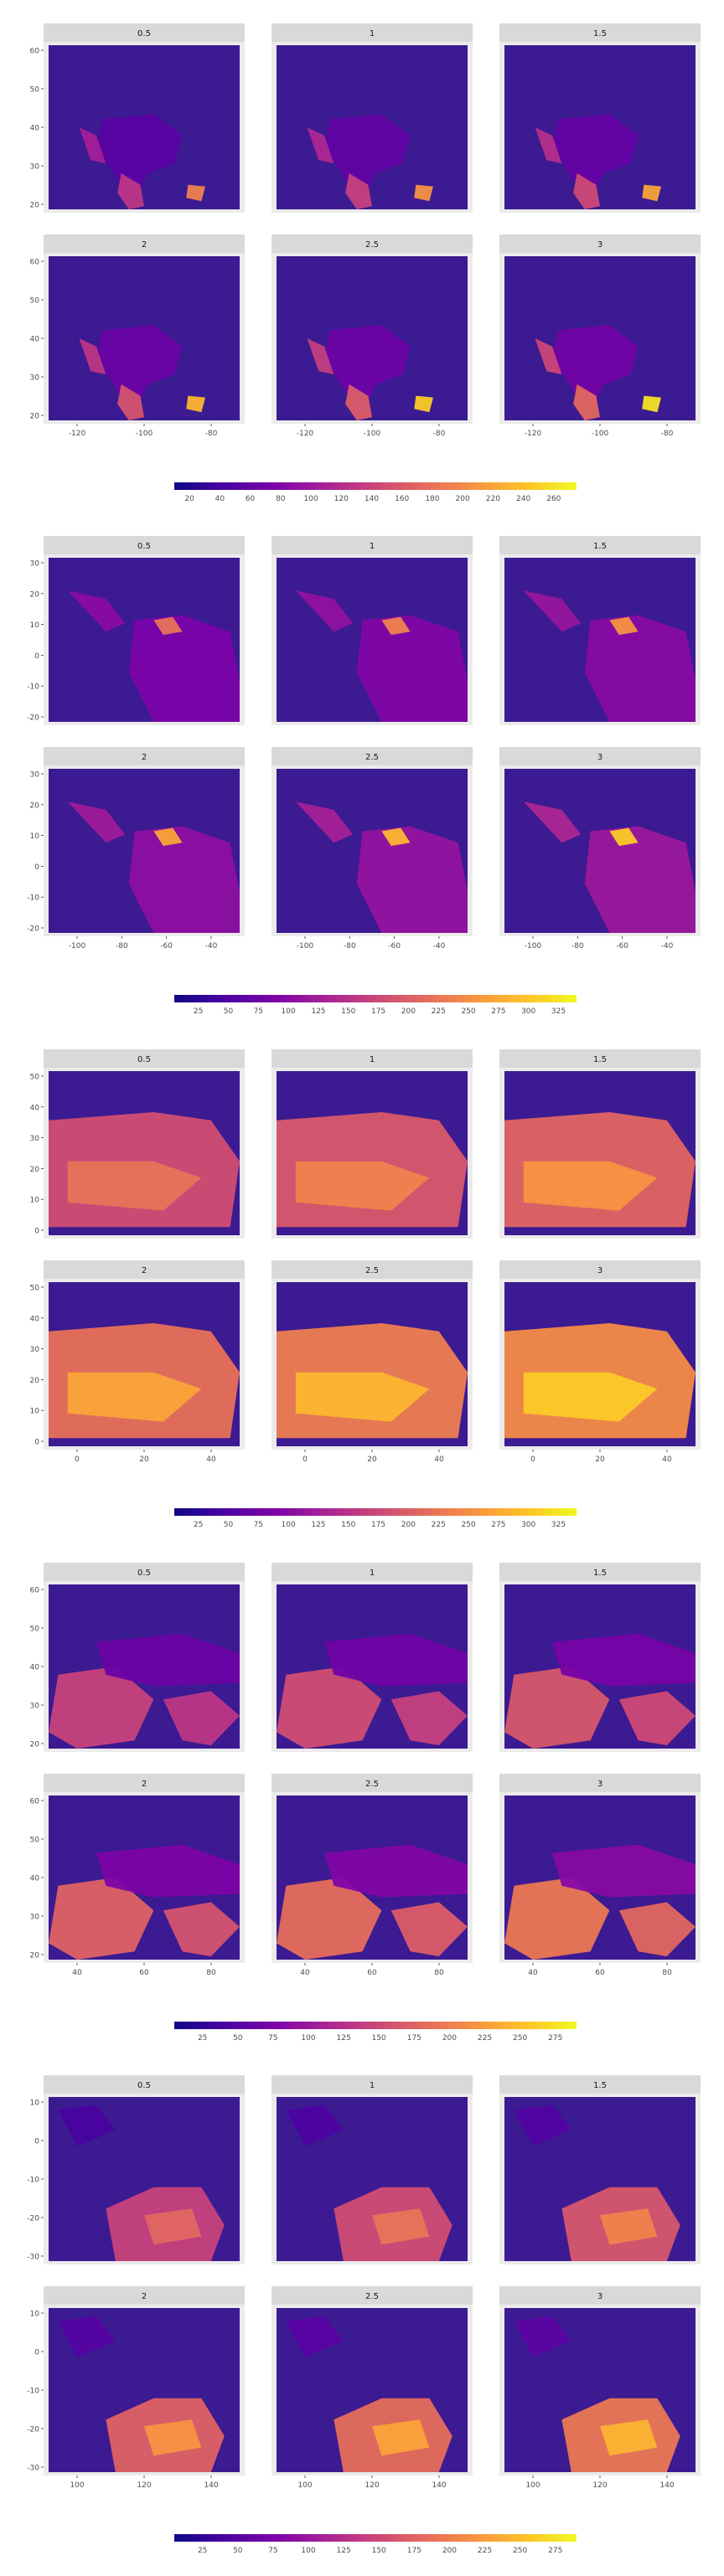 Image resolution: width=724 pixels, height=2576 pixels. What do you see at coordinates (439, 946) in the screenshot?
I see `x-tick-label: -40` at bounding box center [439, 946].